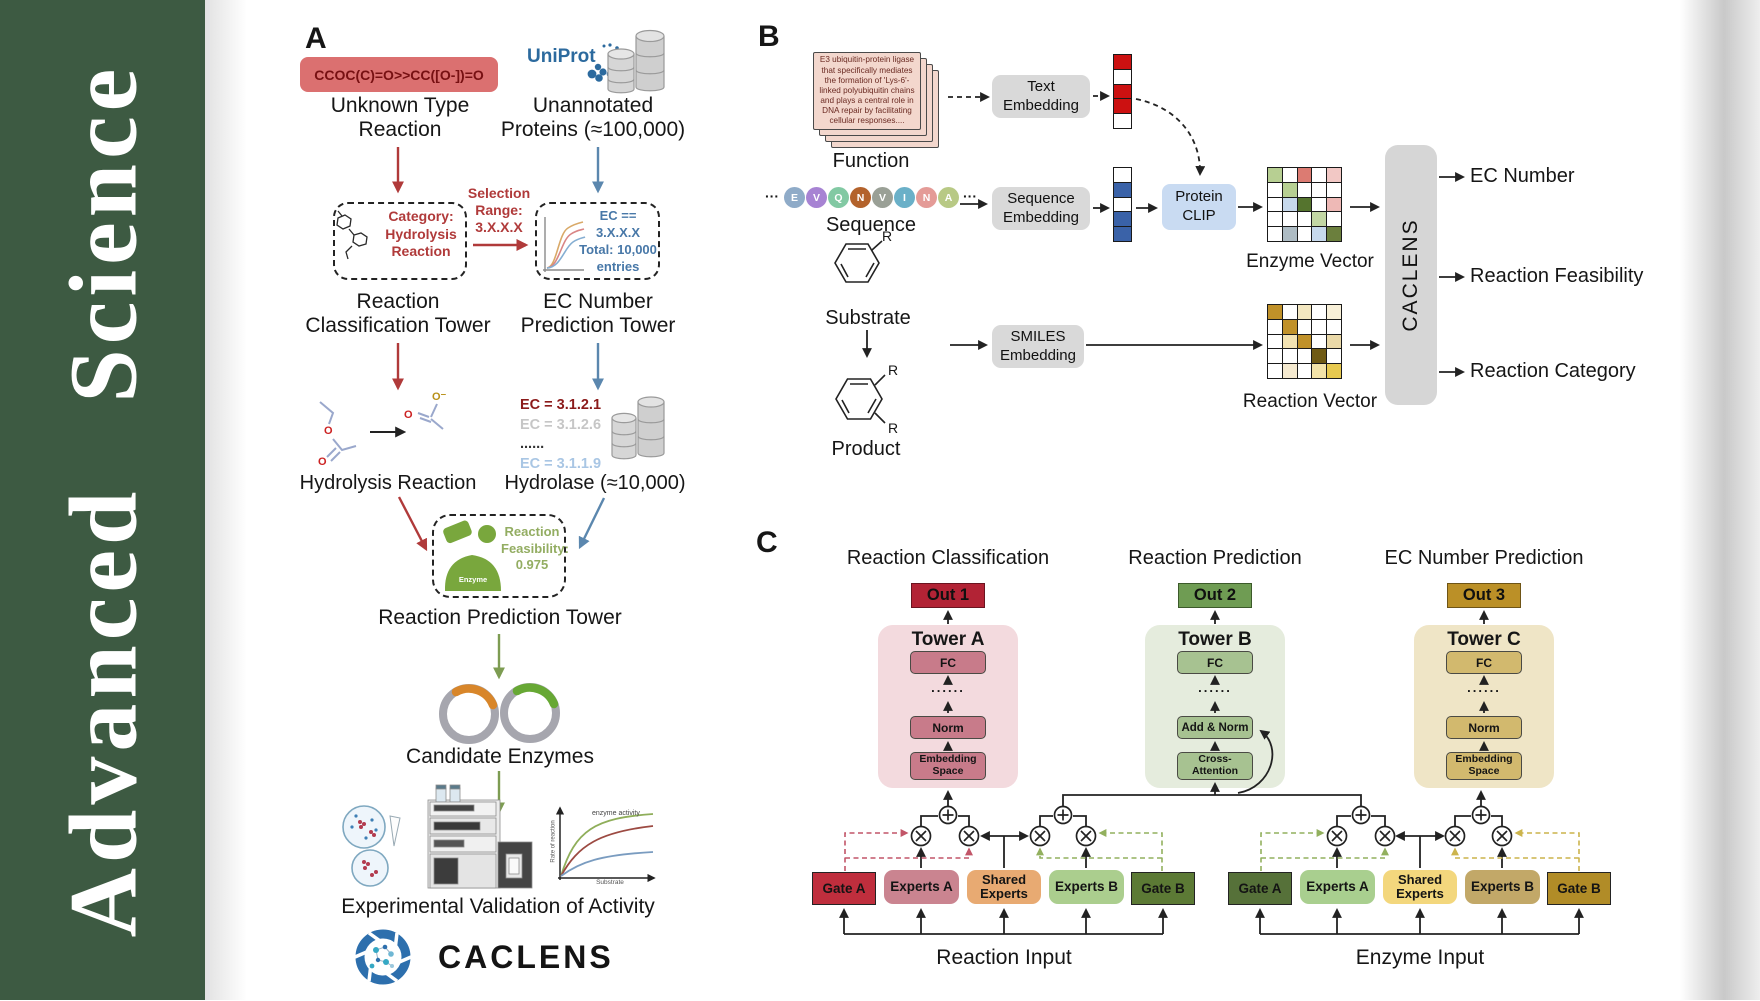 Image resolution: width=1760 pixels, height=1001 pixels. Describe the element at coordinates (1163, 234) in the screenshot. I see `panel-b-arrows` at that location.